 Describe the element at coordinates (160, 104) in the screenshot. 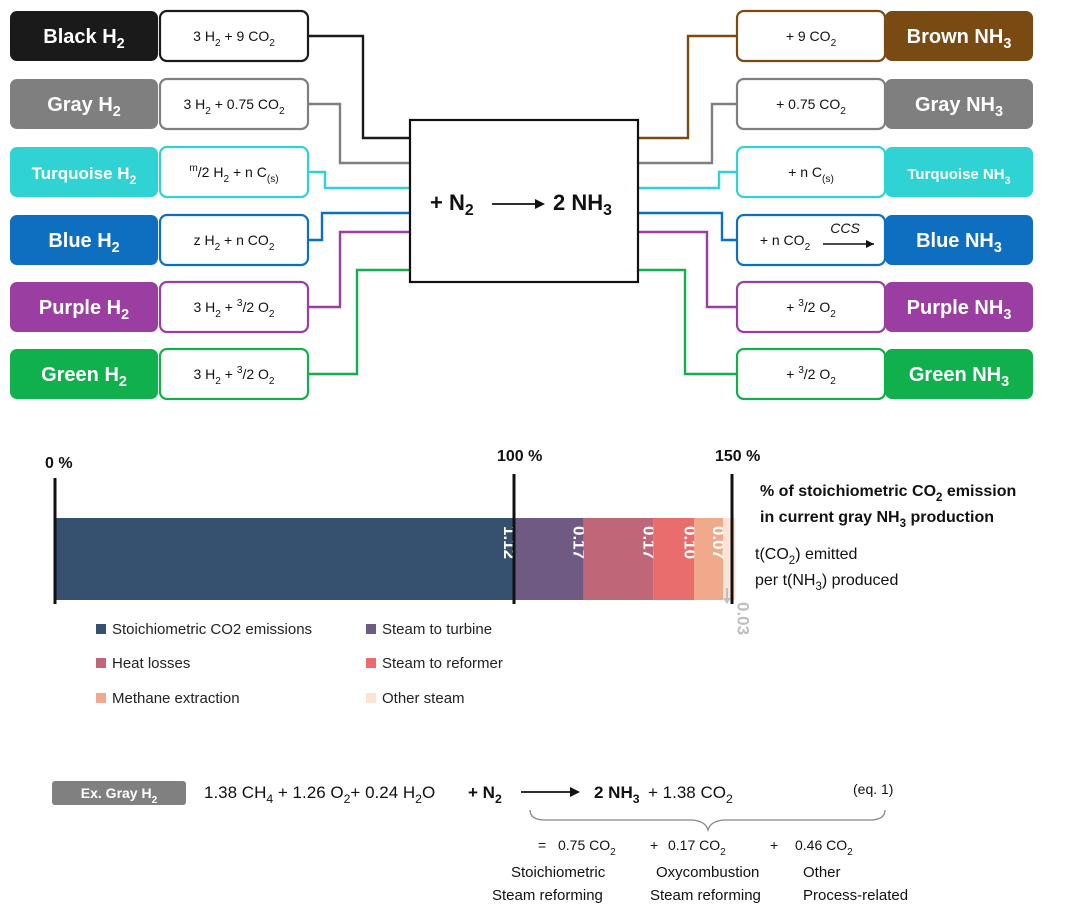

I see `source-gray-h2: Gray H2 3 H2 + 0.75 CO2` at that location.